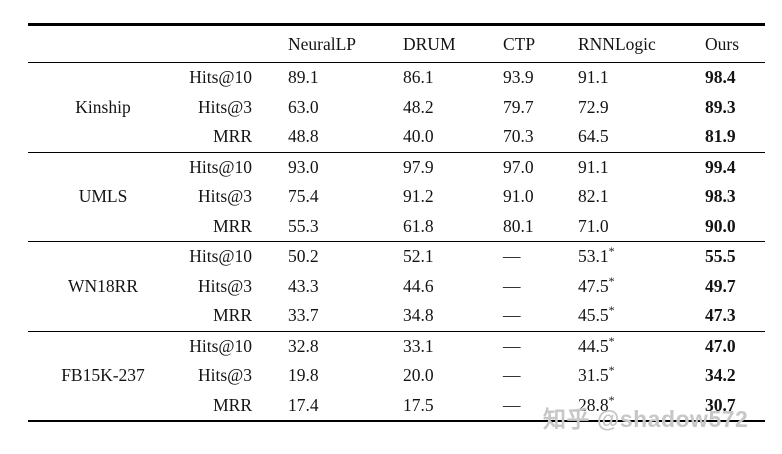 This screenshot has height=454, width=782. What do you see at coordinates (303, 404) in the screenshot?
I see `cell-neurallp: 17.4` at bounding box center [303, 404].